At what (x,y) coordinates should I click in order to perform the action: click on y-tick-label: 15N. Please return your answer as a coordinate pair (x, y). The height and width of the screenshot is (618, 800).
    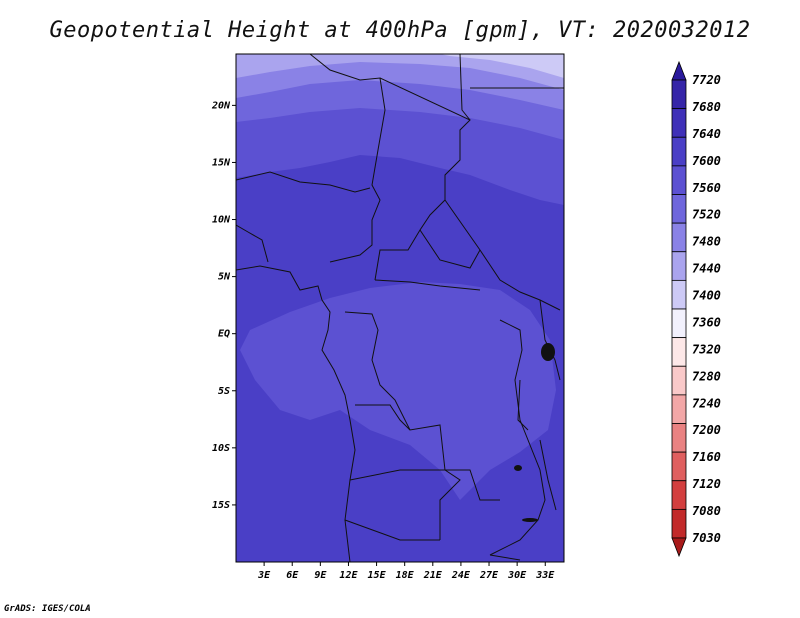
    Looking at the image, I should click on (221, 162).